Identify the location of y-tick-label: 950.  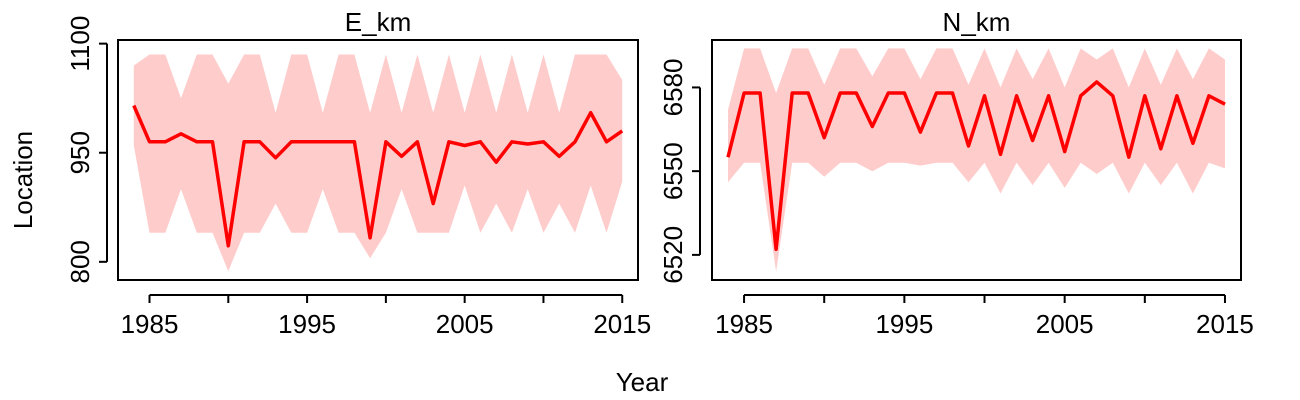
(80, 152).